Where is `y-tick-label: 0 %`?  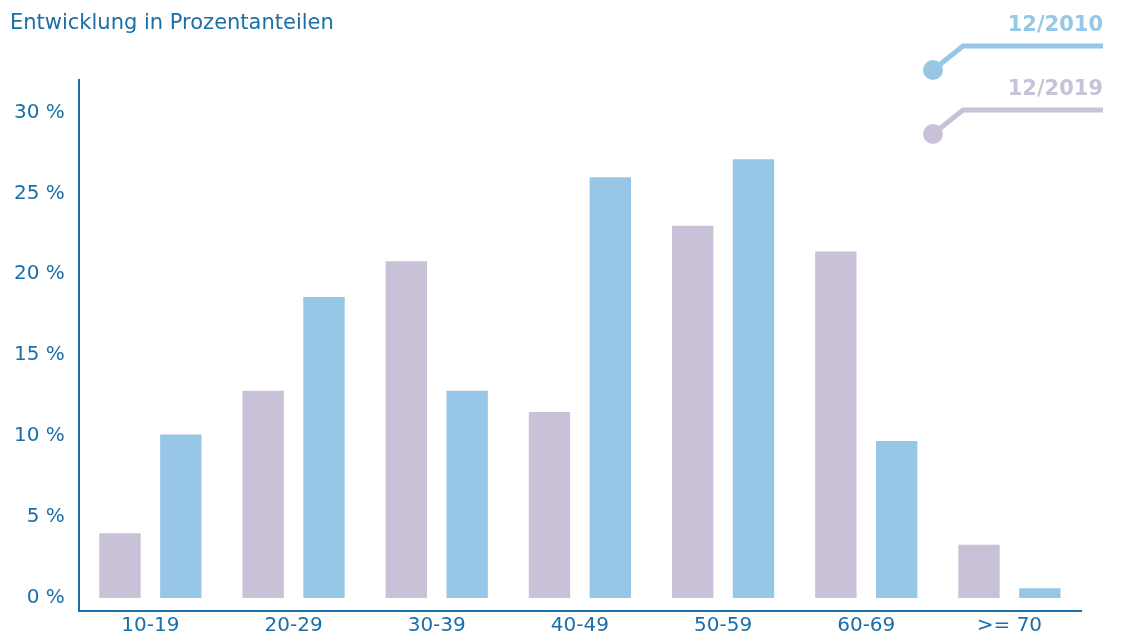 y-tick-label: 0 % is located at coordinates (45, 596).